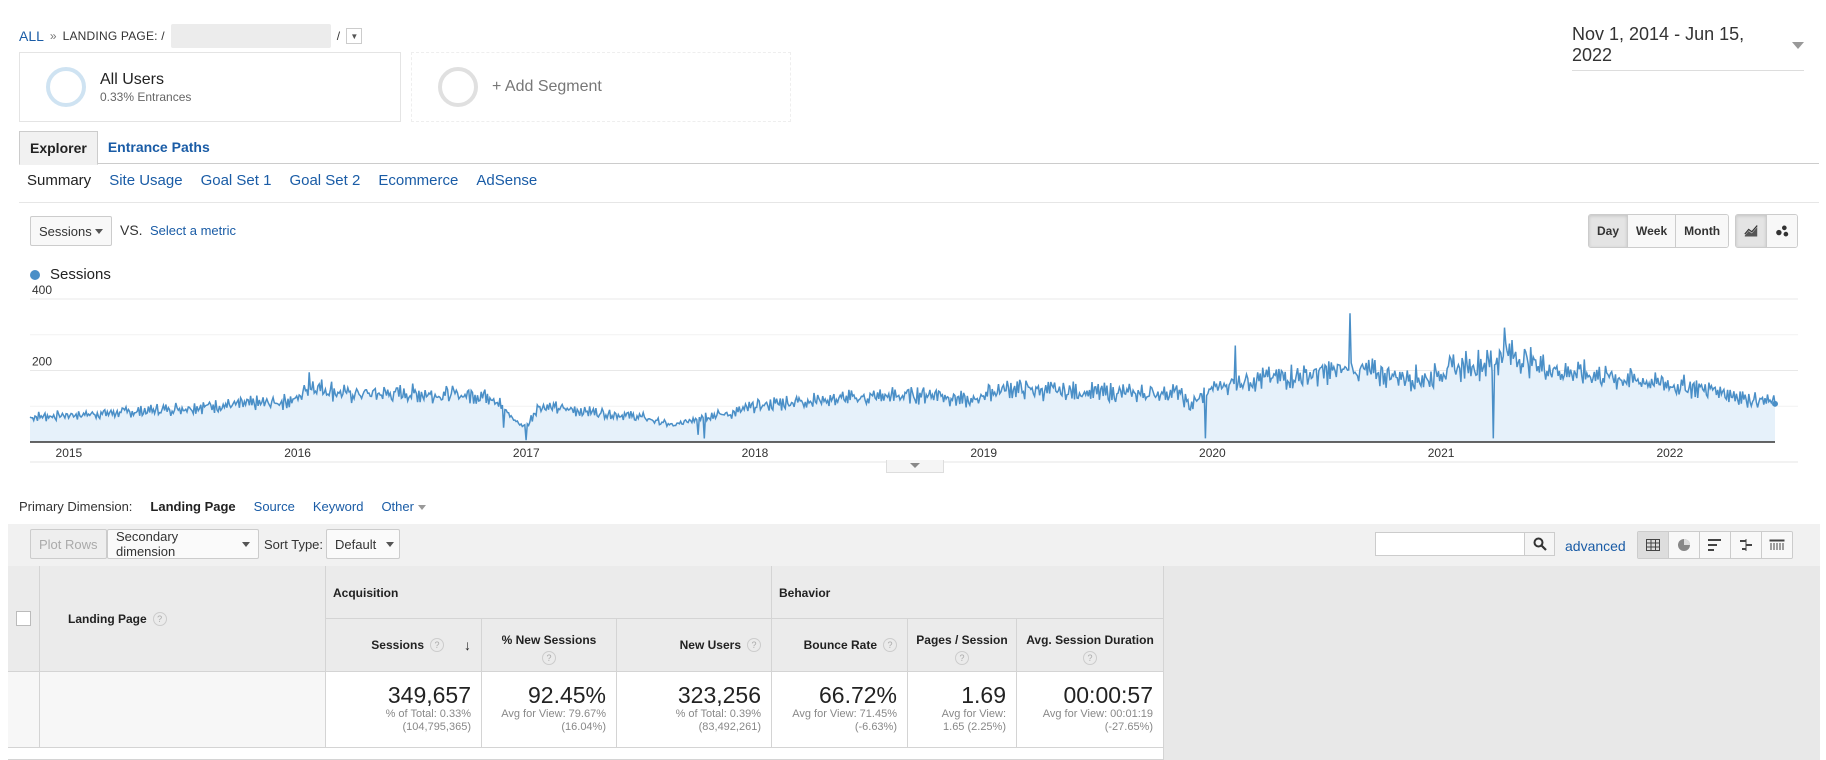 This screenshot has height=760, width=1826. Describe the element at coordinates (70, 274) in the screenshot. I see `chart-legend: Sessions` at that location.